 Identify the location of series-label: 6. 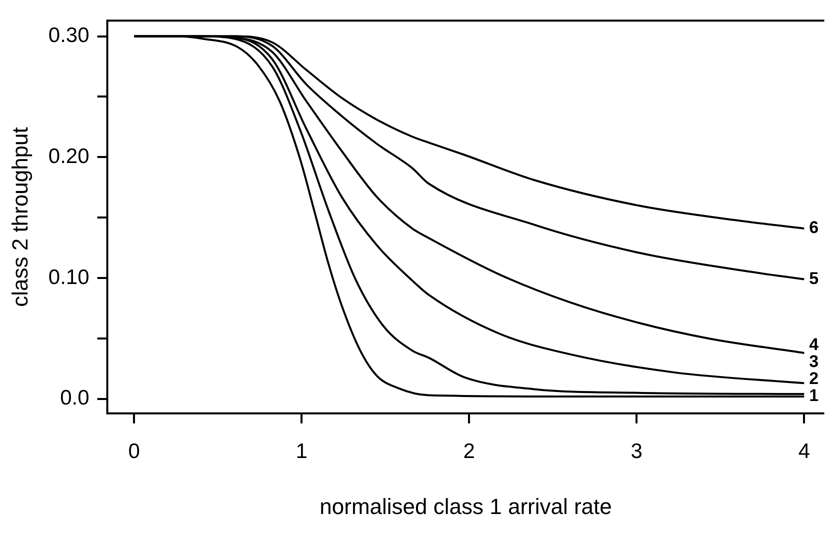
(814, 228).